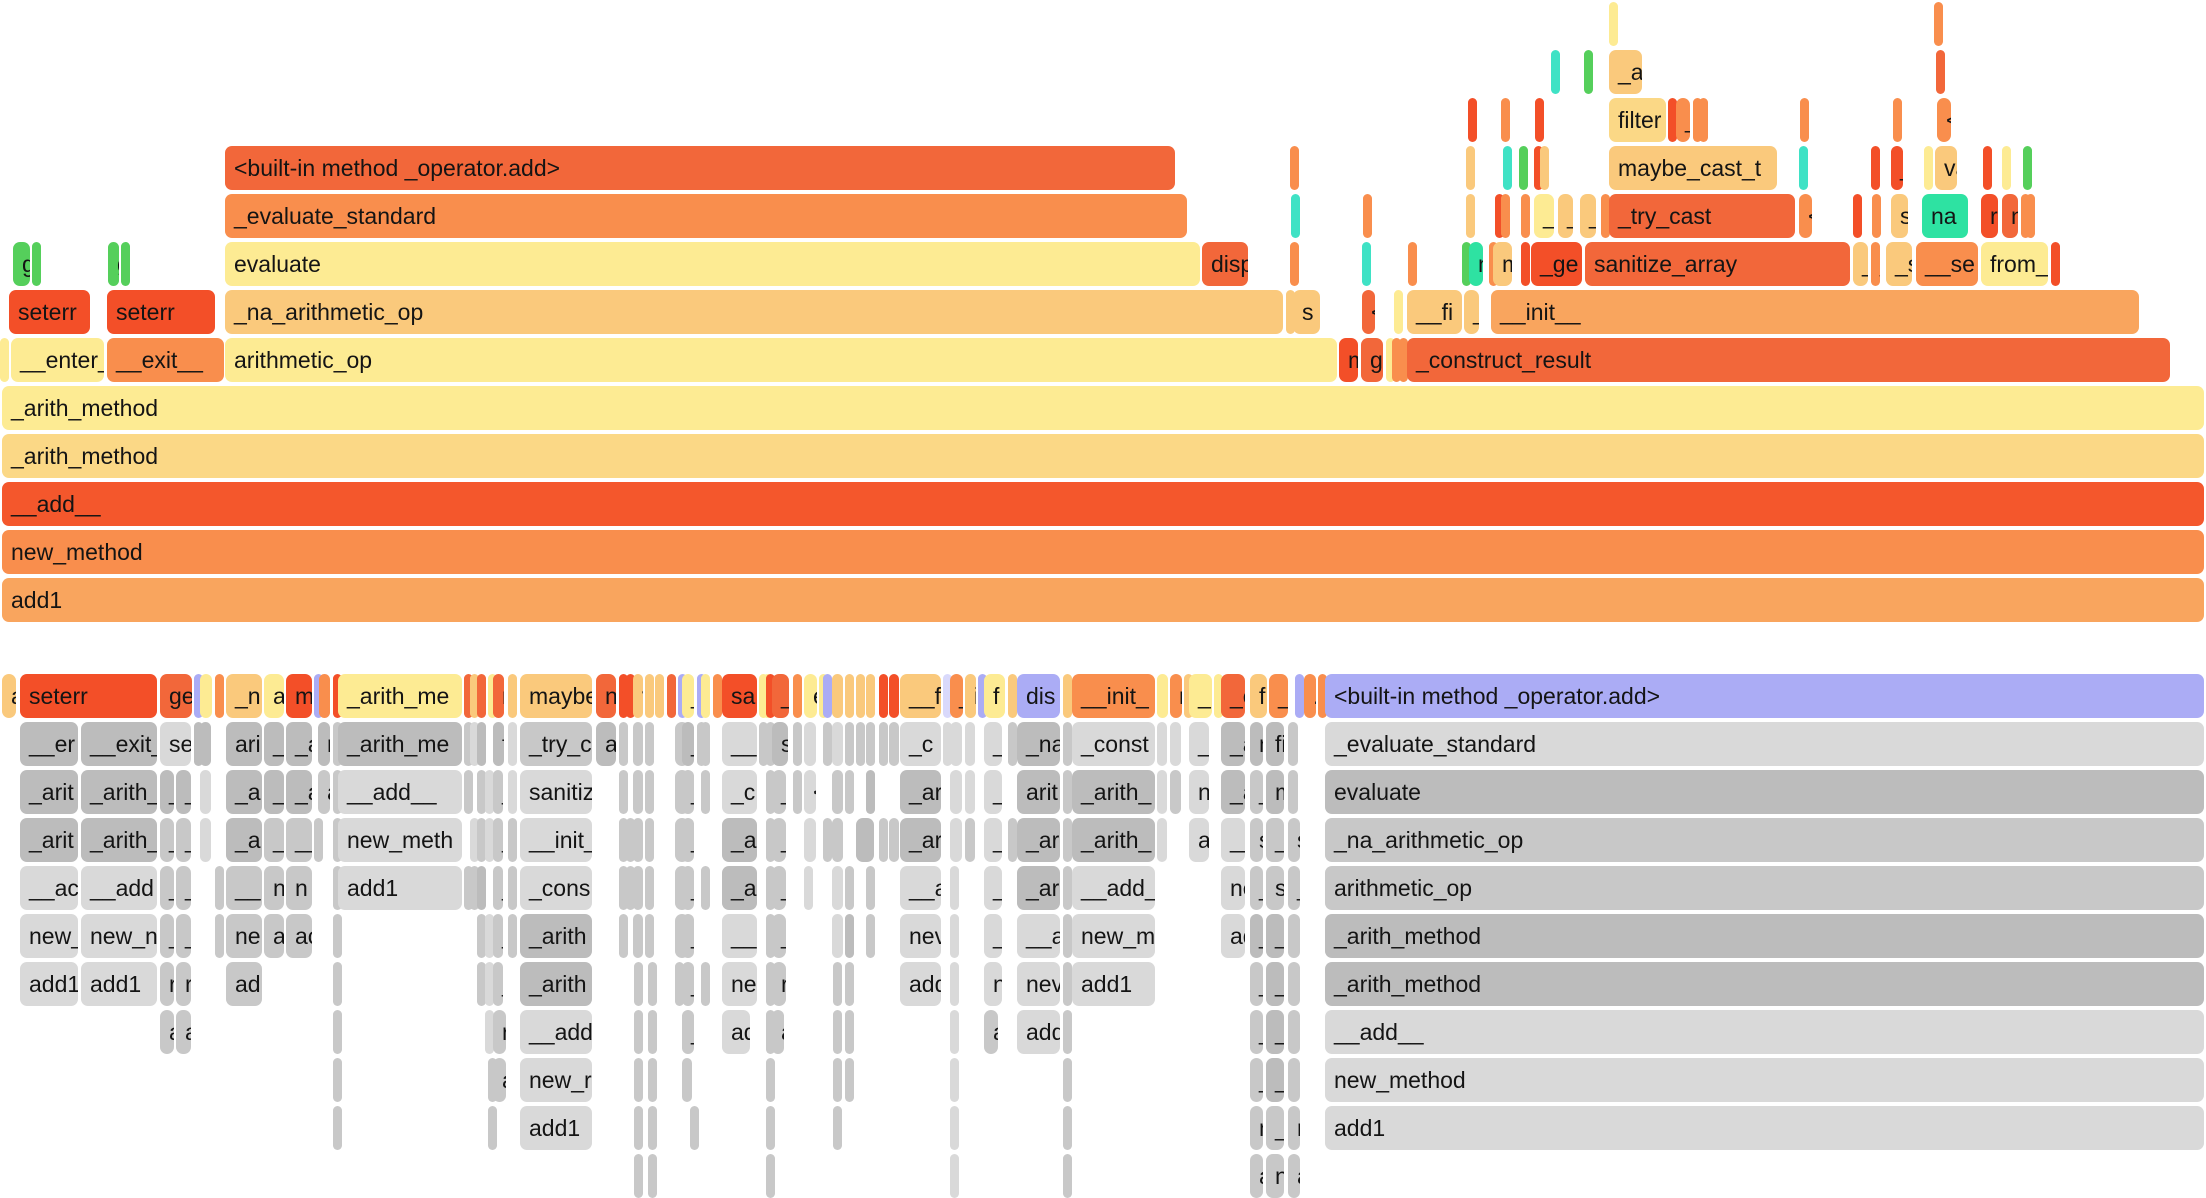 The image size is (2206, 1198). What do you see at coordinates (920, 888) in the screenshot?
I see `frame-bar: __a` at bounding box center [920, 888].